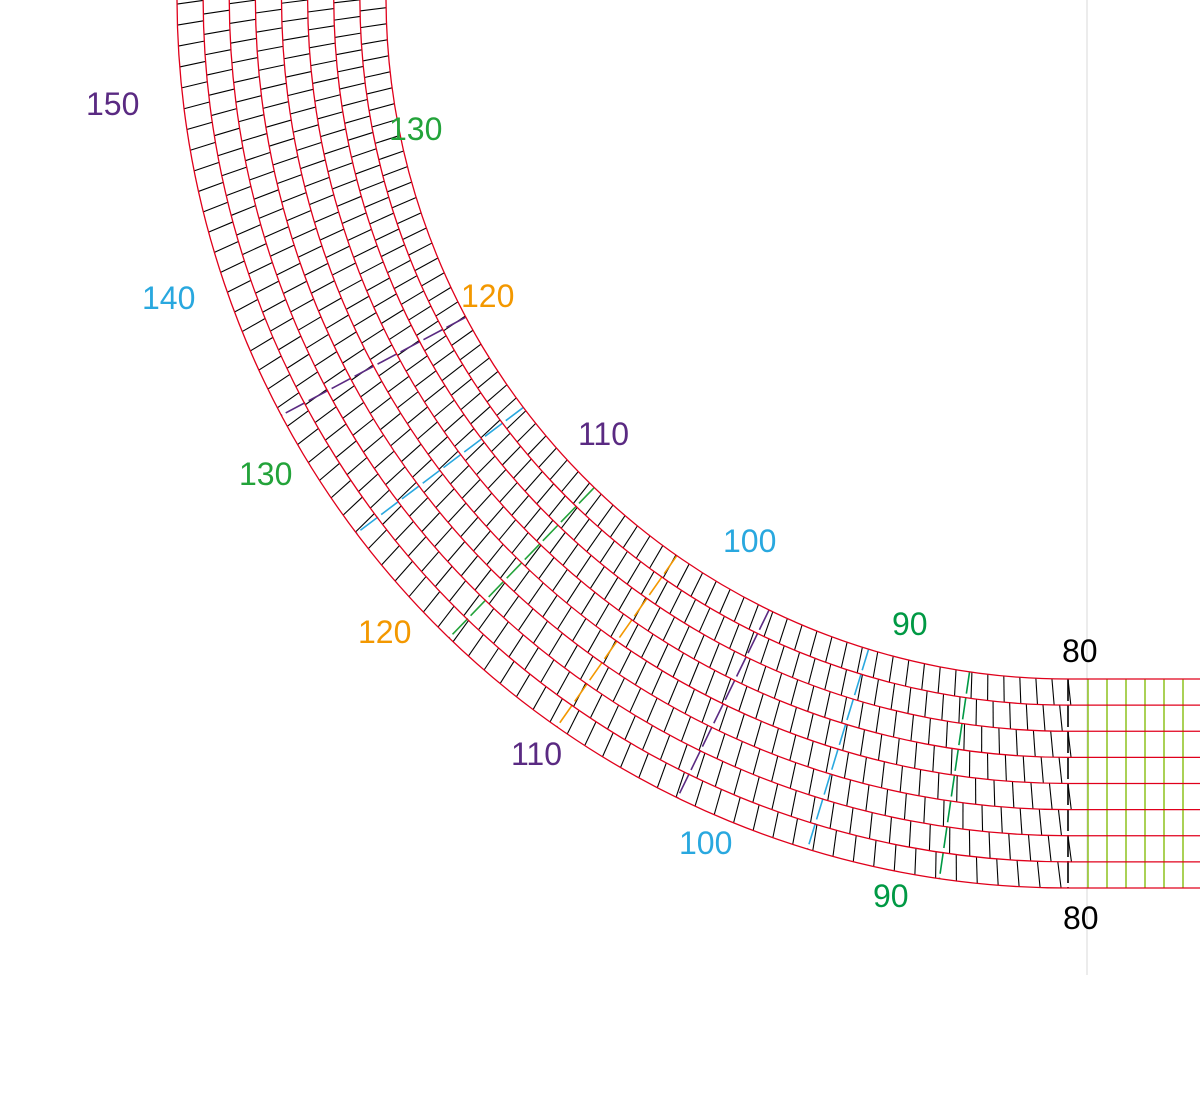 This screenshot has width=1200, height=1096. What do you see at coordinates (536, 754) in the screenshot?
I see `outer-label-110: 110` at bounding box center [536, 754].